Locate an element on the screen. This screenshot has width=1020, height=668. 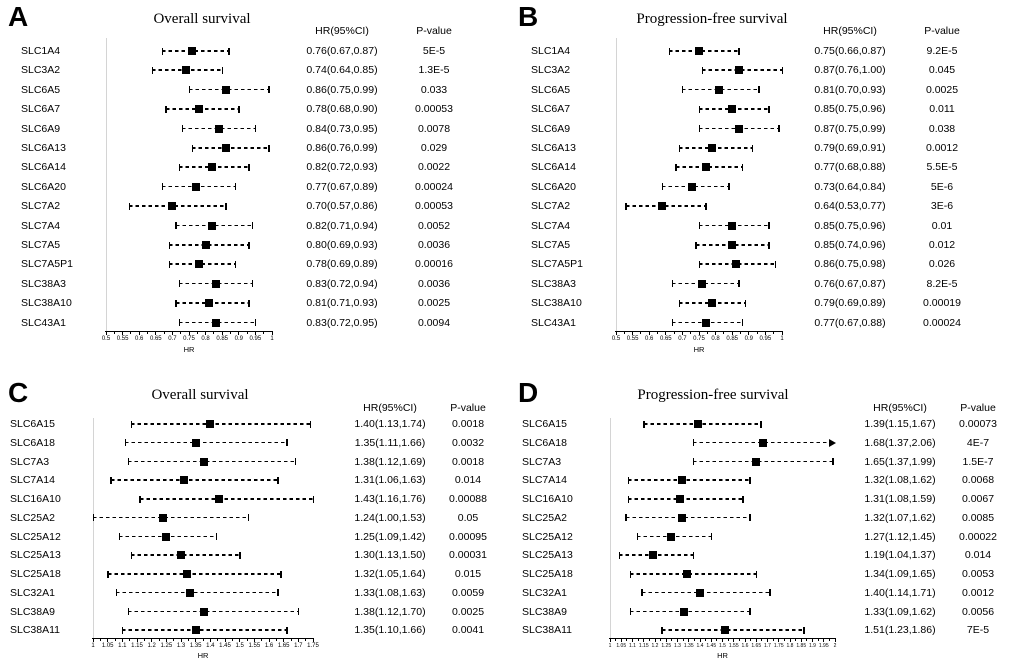
hr-ci-value: 0.83(0.72,0.95) is located at coordinates (342, 322).